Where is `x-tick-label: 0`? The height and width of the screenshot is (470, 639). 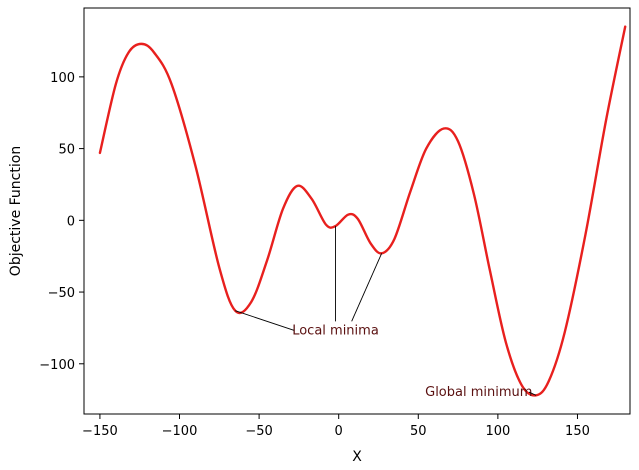 x-tick-label: 0 is located at coordinates (339, 431).